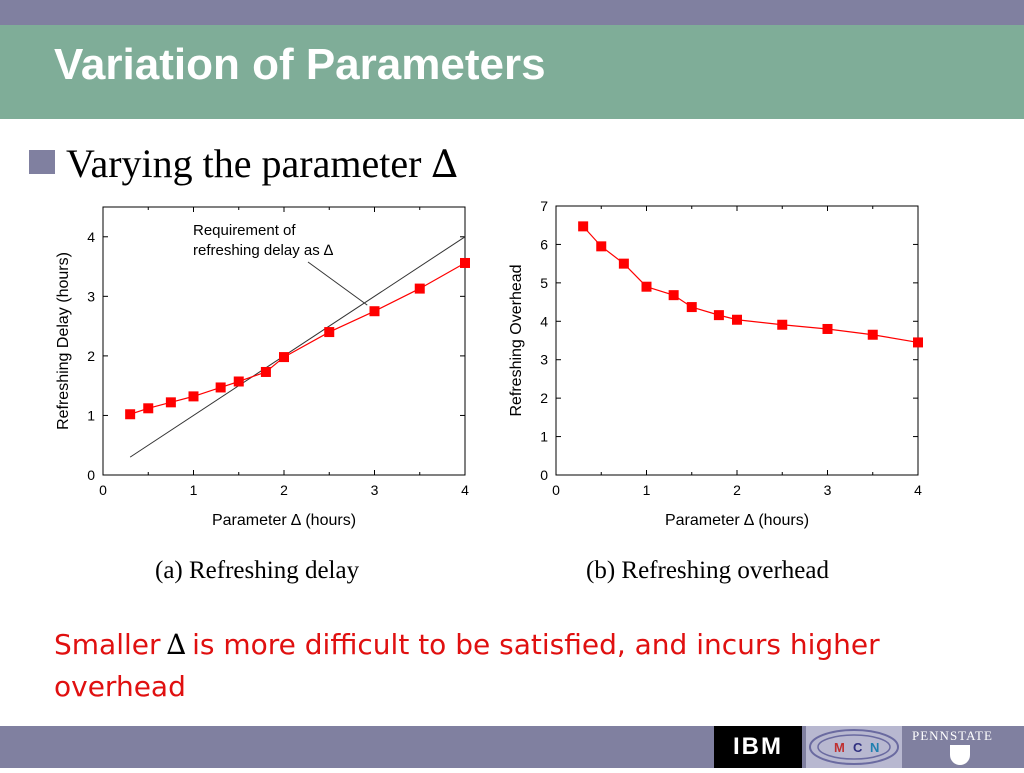  I want to click on mcn-logo: M C N, so click(854, 747).